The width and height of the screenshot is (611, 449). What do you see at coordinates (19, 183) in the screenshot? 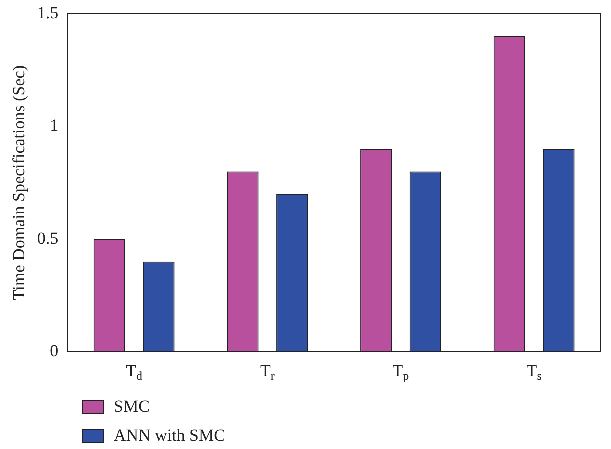
I see `y-axis-title: Time Domain Specifications (Sec)` at bounding box center [19, 183].